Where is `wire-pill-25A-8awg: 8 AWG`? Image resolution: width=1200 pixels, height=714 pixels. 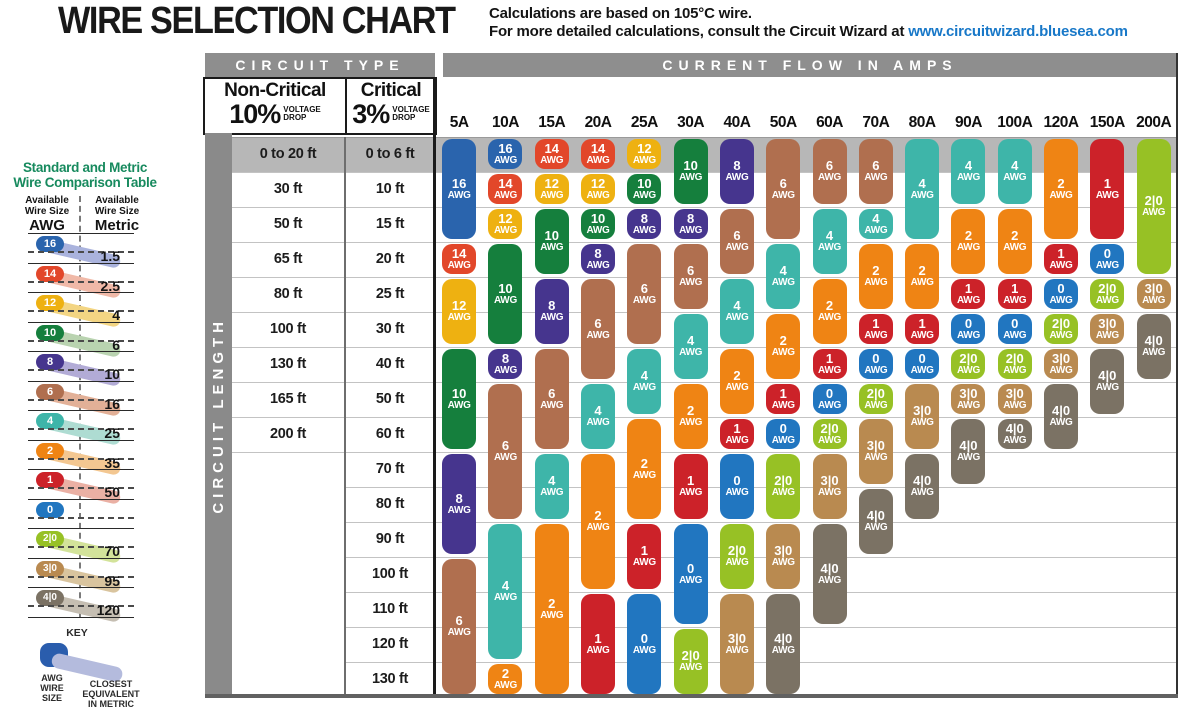 wire-pill-25A-8awg: 8 AWG is located at coordinates (644, 224).